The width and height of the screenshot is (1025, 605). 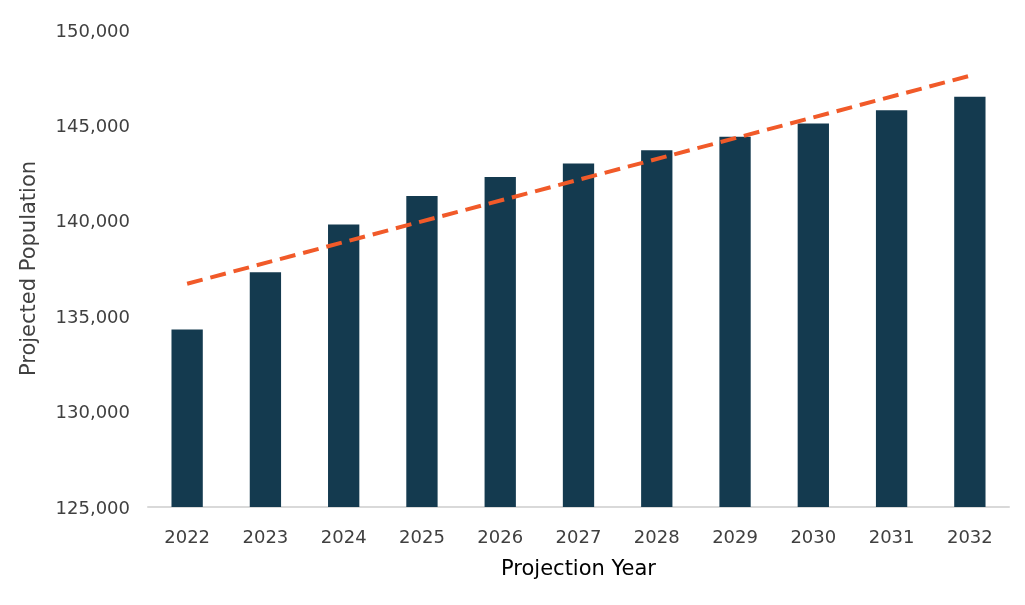 I want to click on x-tick-label: 2032, so click(x=969, y=536).